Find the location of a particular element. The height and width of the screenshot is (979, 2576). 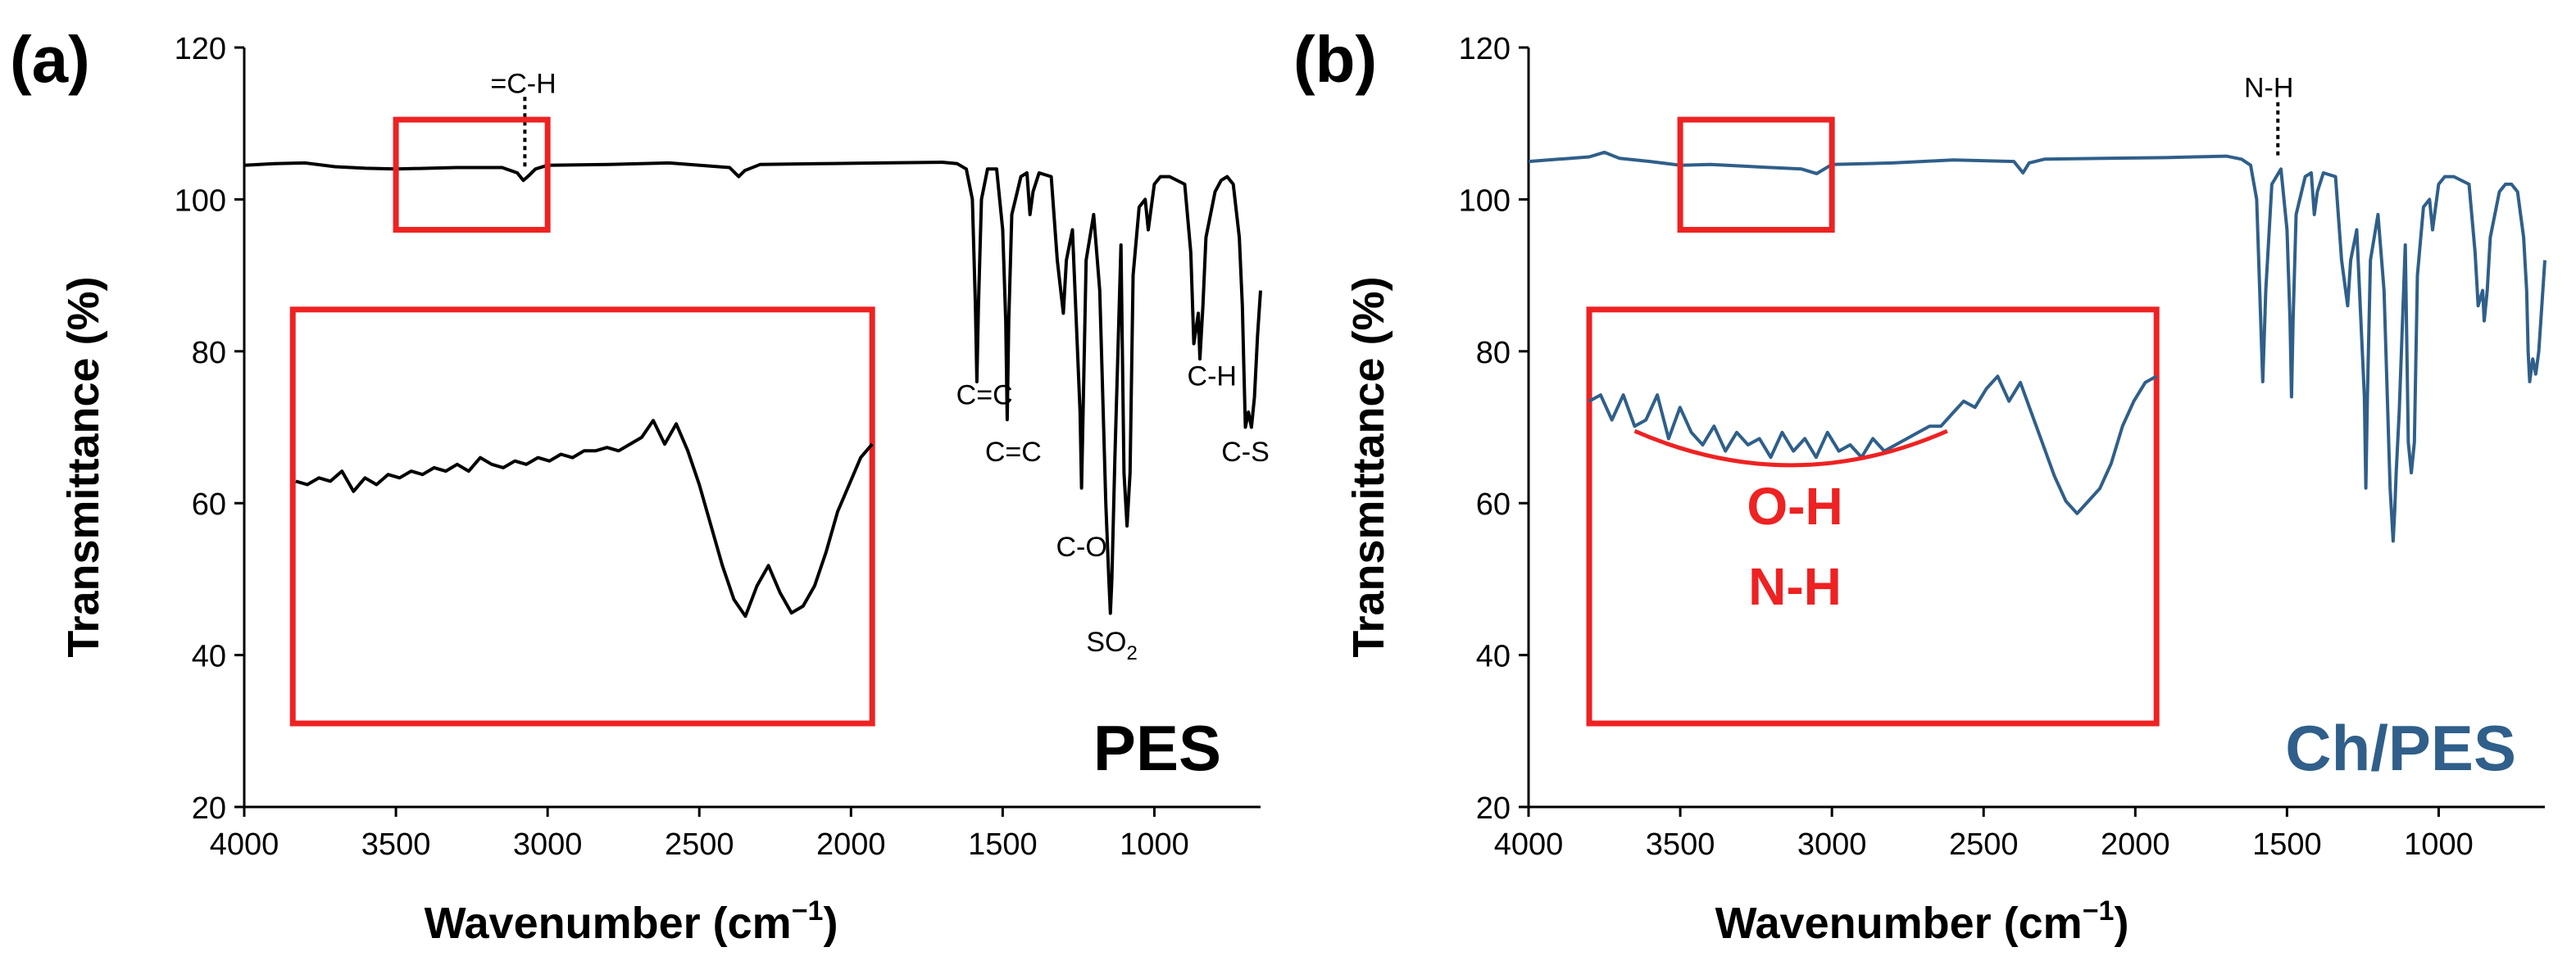

peak-label-text: C-S is located at coordinates (1245, 452).